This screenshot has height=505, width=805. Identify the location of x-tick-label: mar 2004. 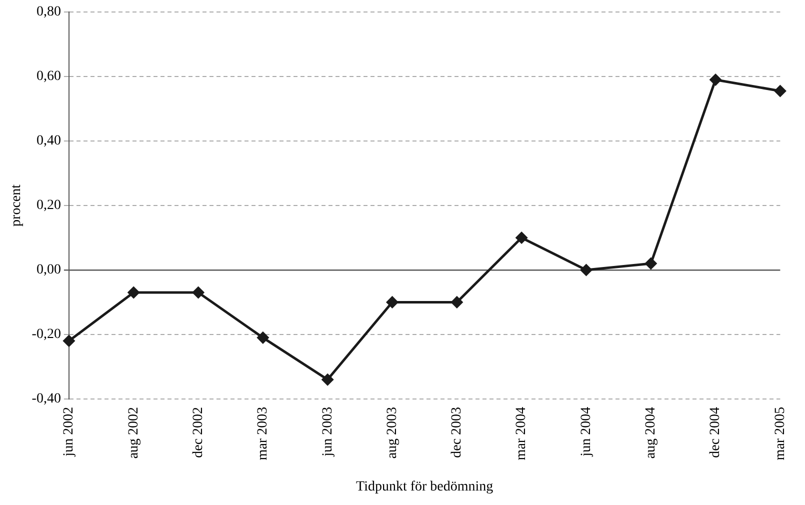
(522, 433).